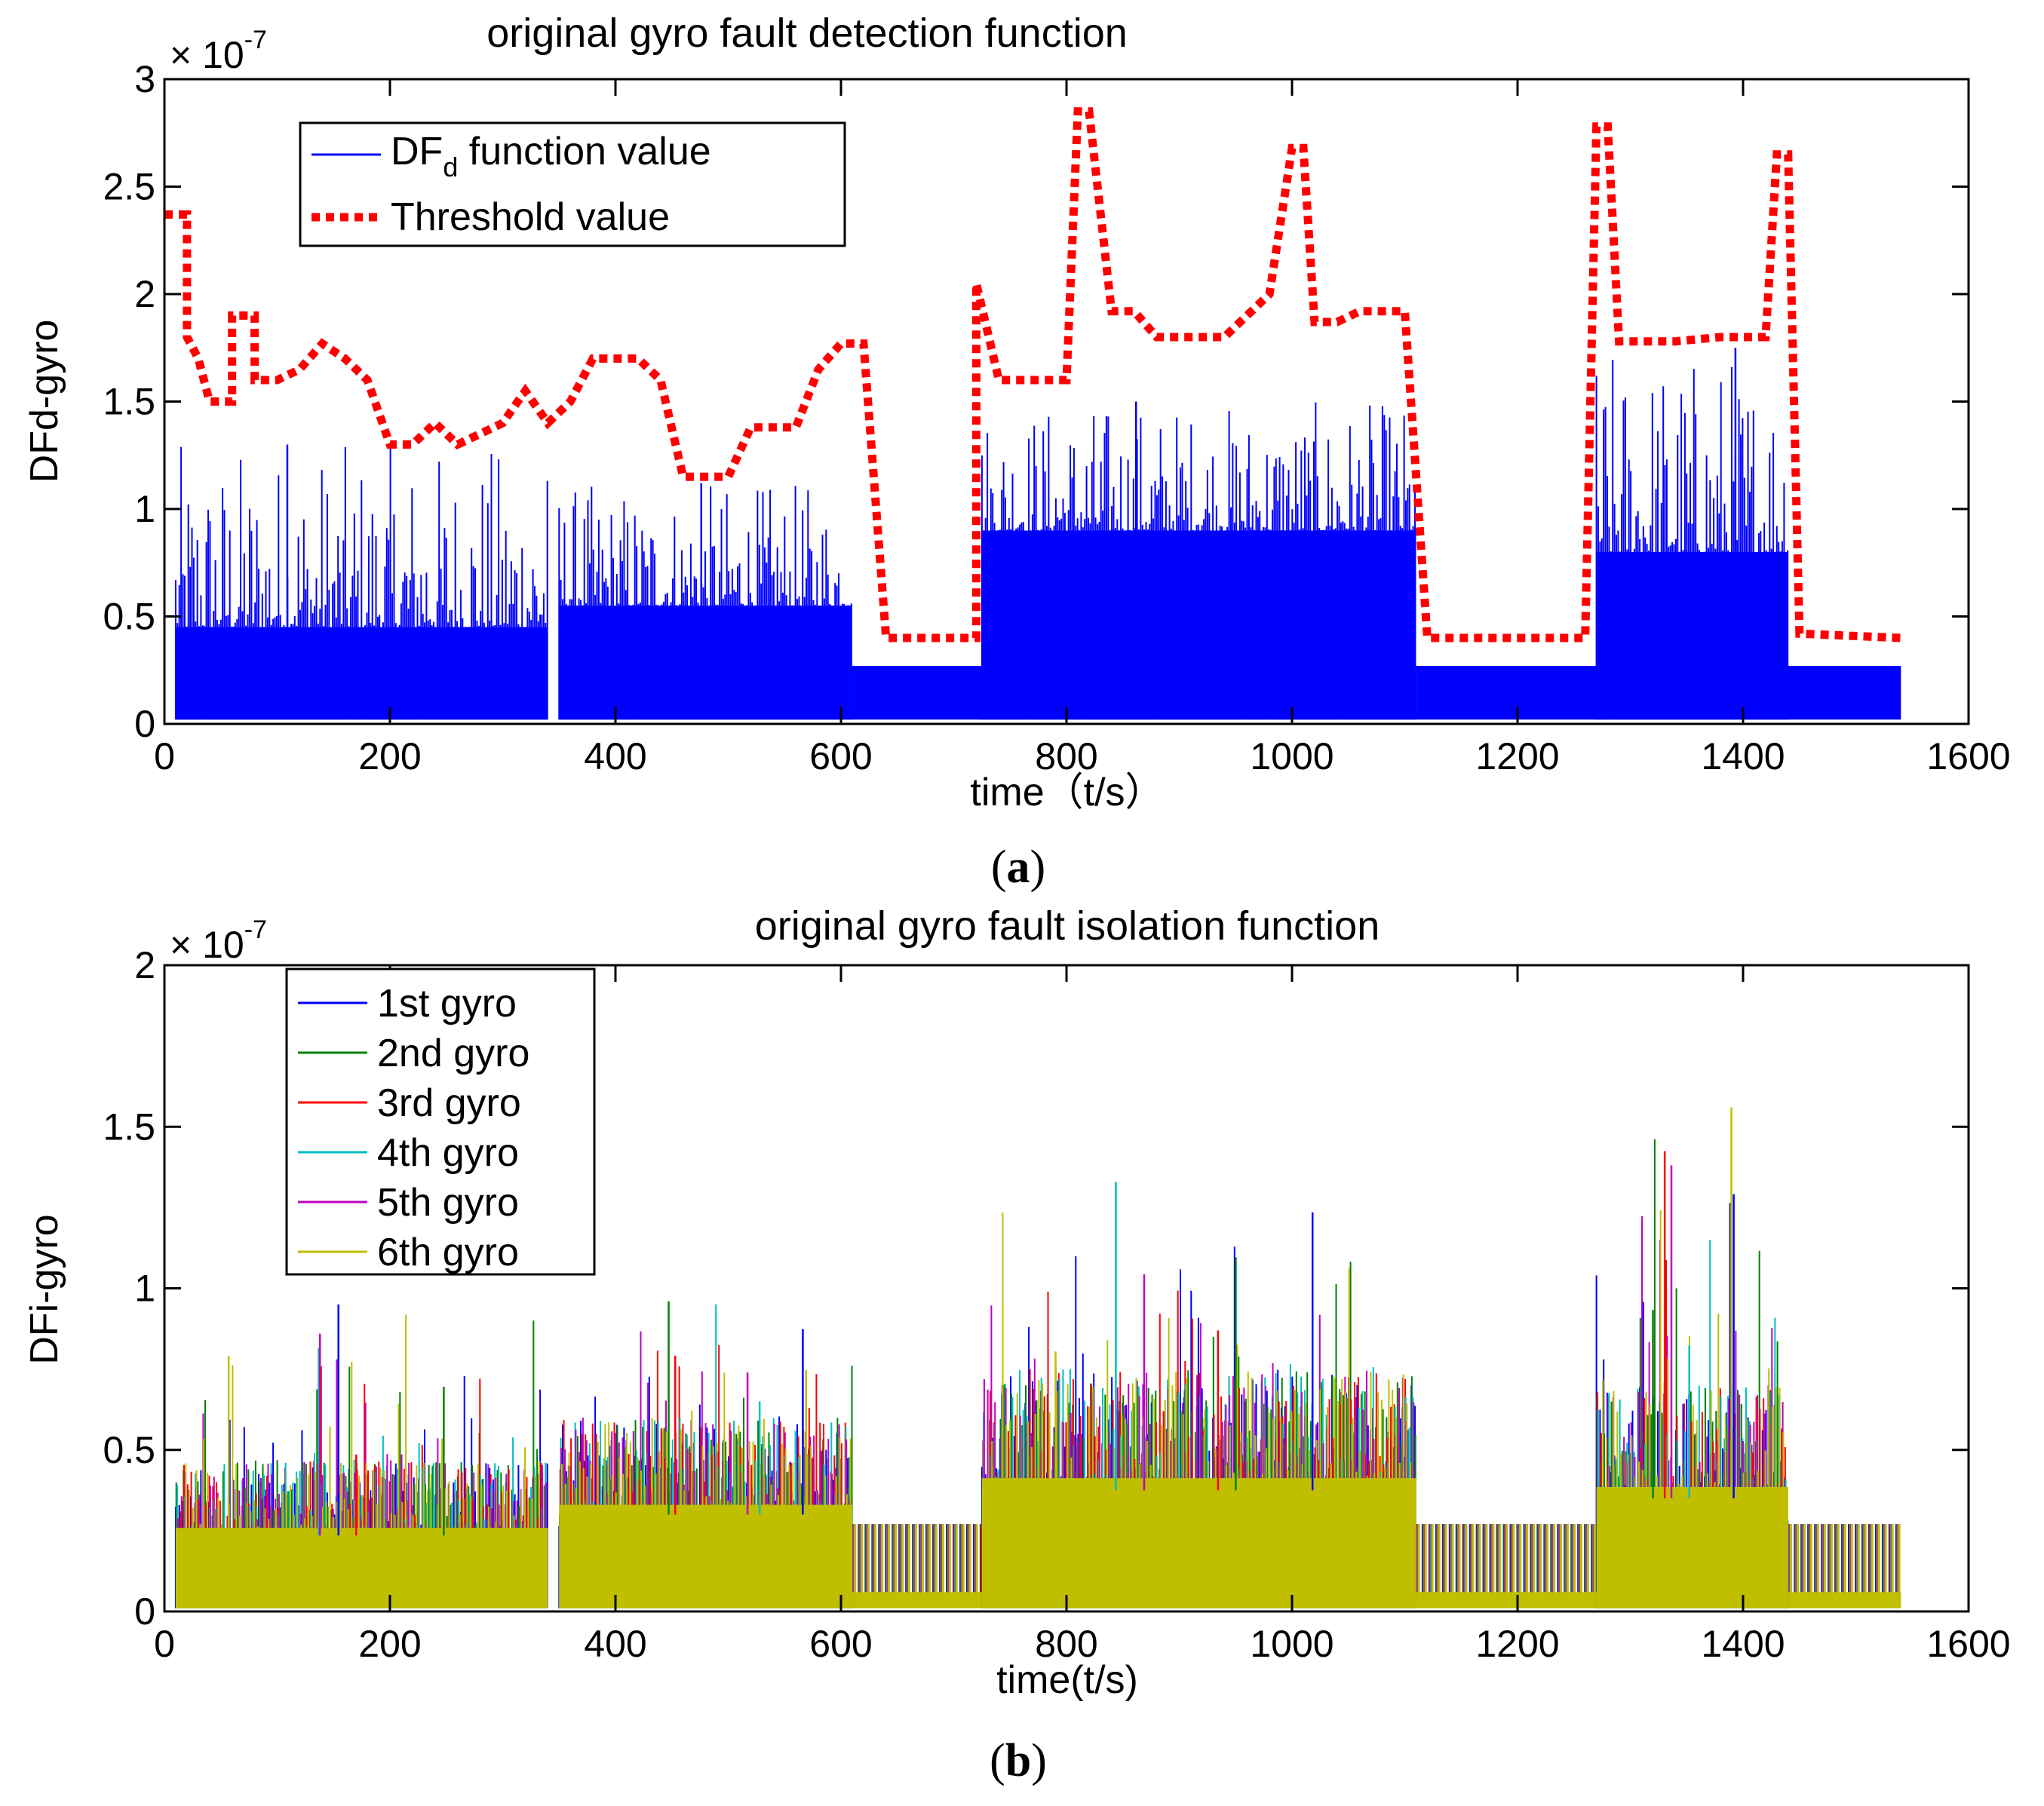 The height and width of the screenshot is (1806, 2044). I want to click on legend-label-dfd: DFd function value, so click(551, 156).